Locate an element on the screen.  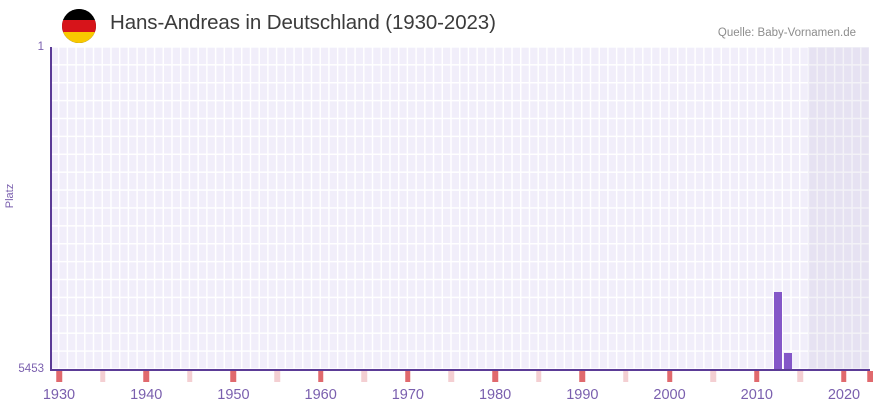
x-tick-label-1950: 1950 is located at coordinates (233, 395).